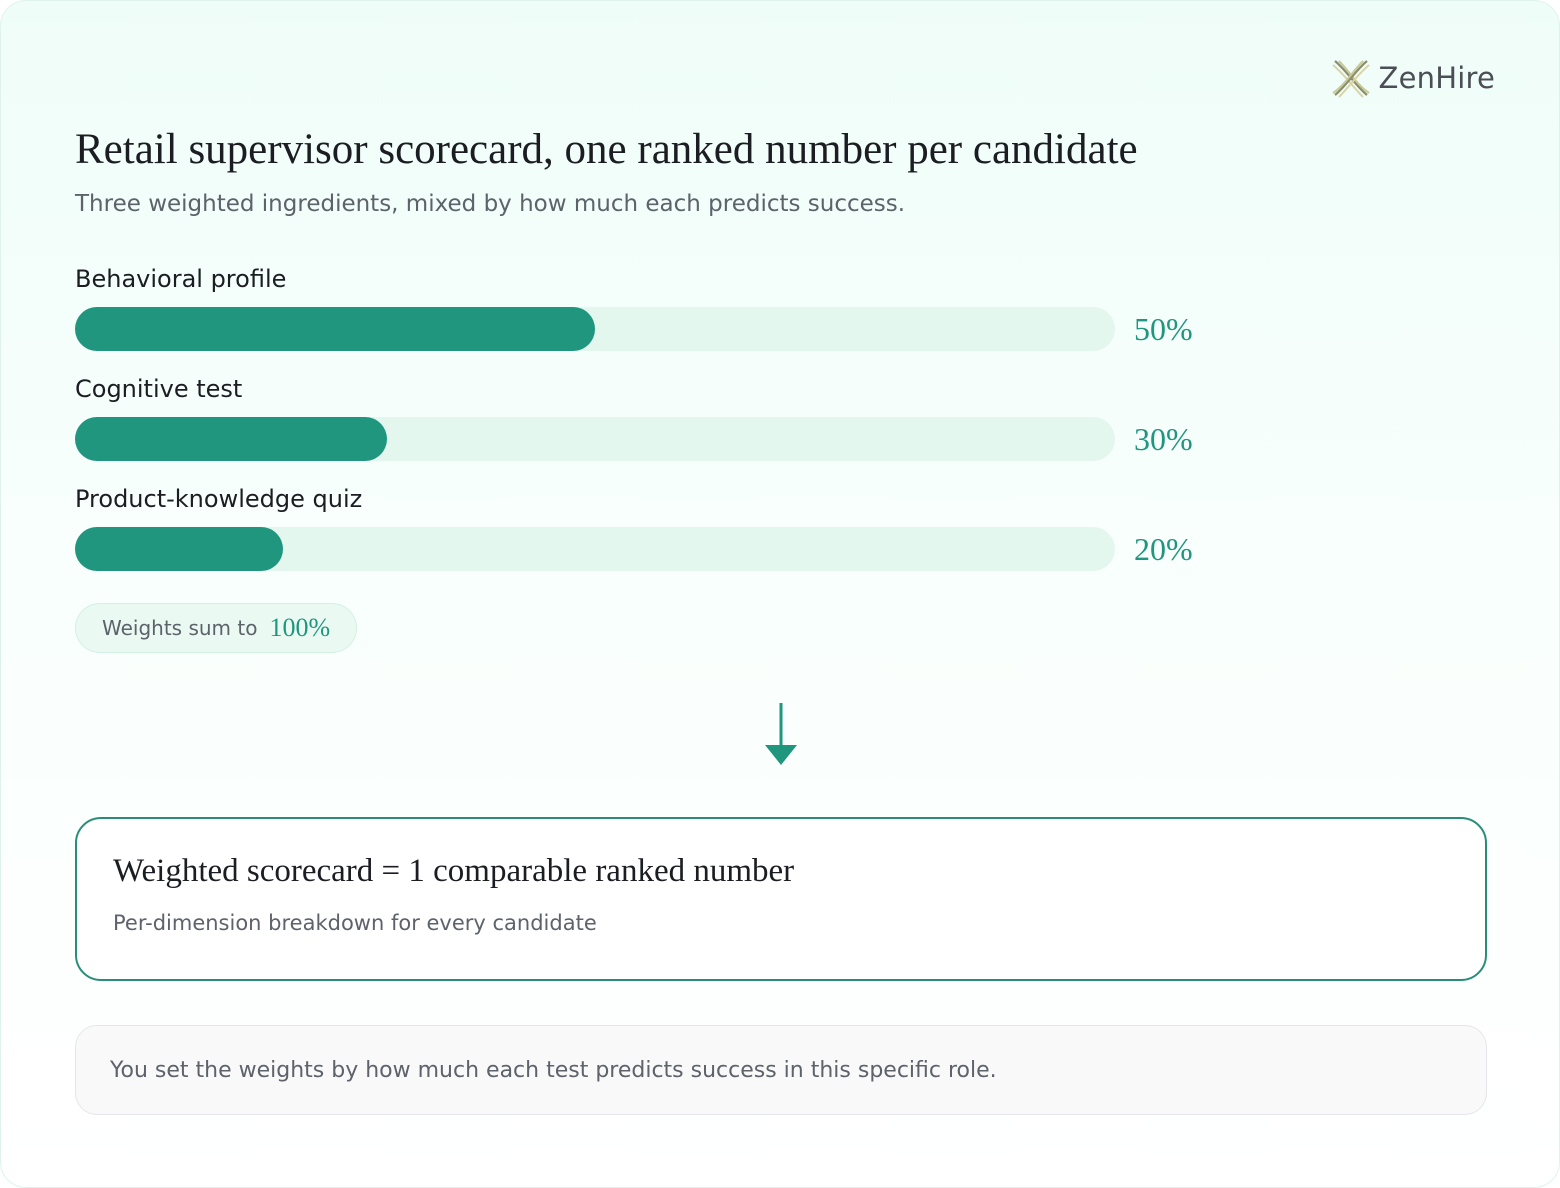  I want to click on weights-sum-badge: Weights sum to 100%, so click(216, 628).